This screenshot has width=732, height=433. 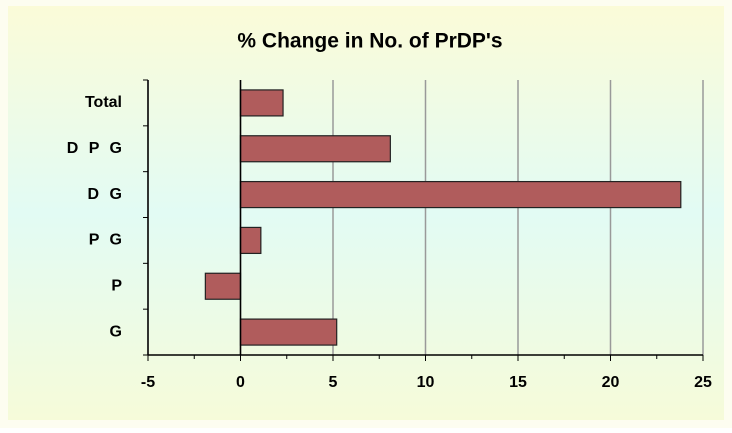 What do you see at coordinates (518, 382) in the screenshot?
I see `x-tick-label: 15` at bounding box center [518, 382].